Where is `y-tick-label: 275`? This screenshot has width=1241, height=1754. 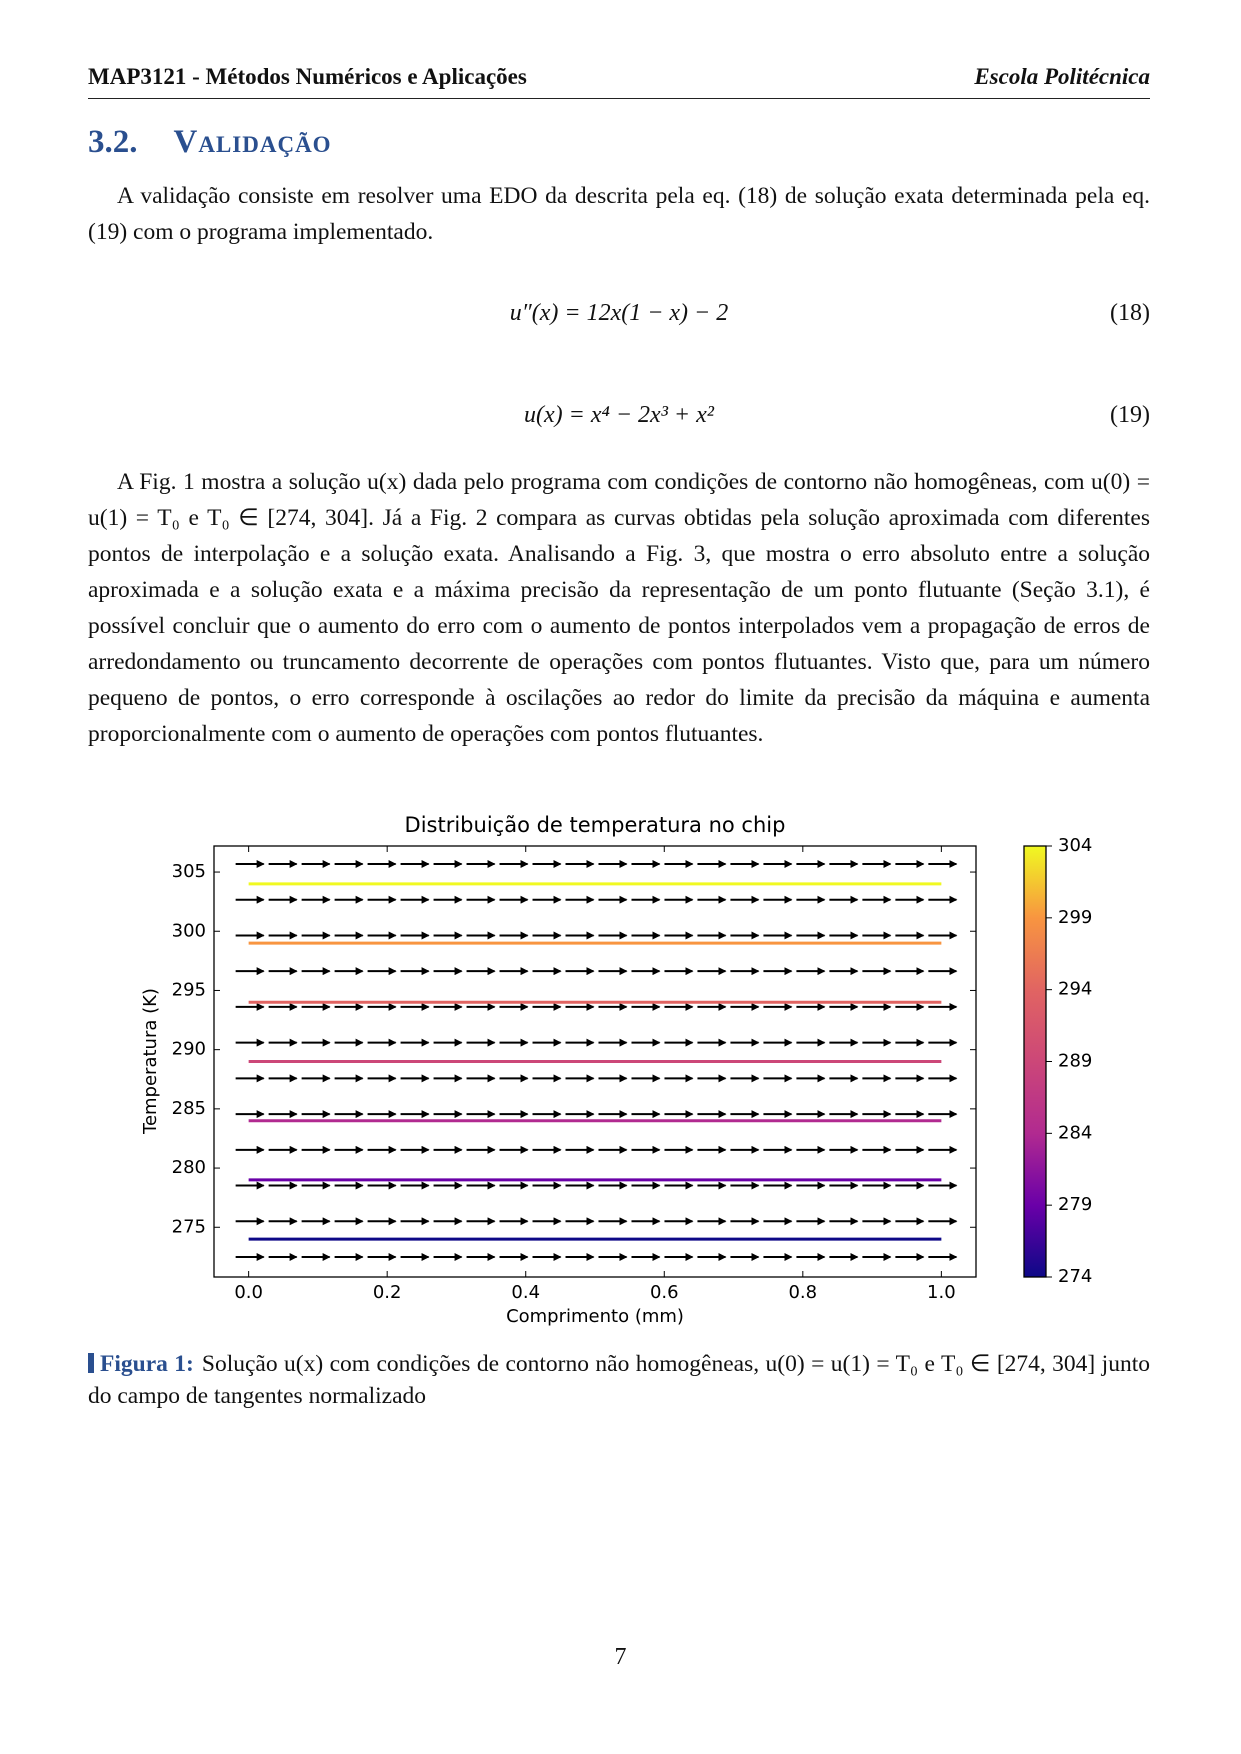
y-tick-label: 275 is located at coordinates (189, 1226).